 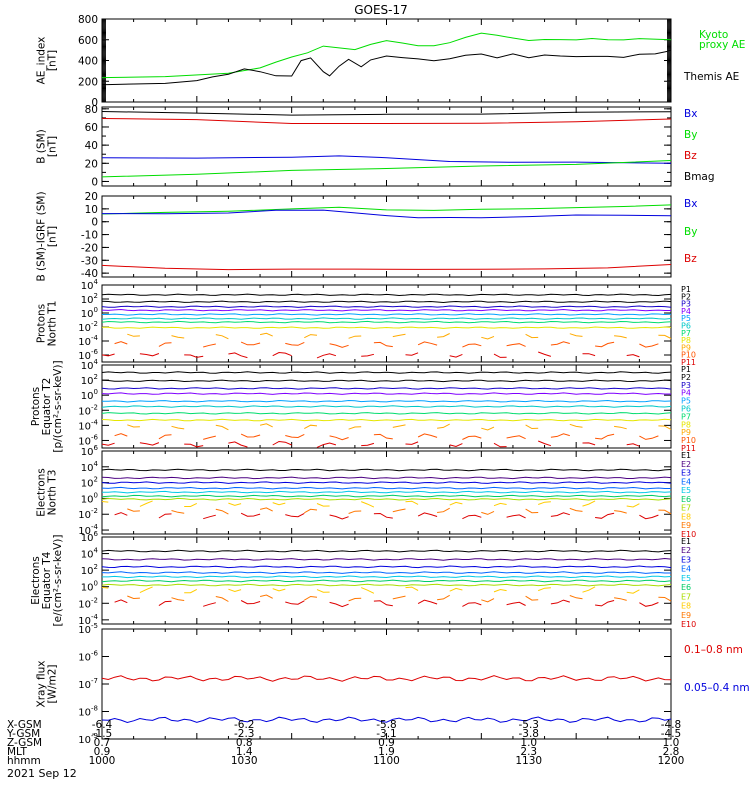 What do you see at coordinates (96, 377) in the screenshot?
I see `y-tick-exponent: 2` at bounding box center [96, 377].